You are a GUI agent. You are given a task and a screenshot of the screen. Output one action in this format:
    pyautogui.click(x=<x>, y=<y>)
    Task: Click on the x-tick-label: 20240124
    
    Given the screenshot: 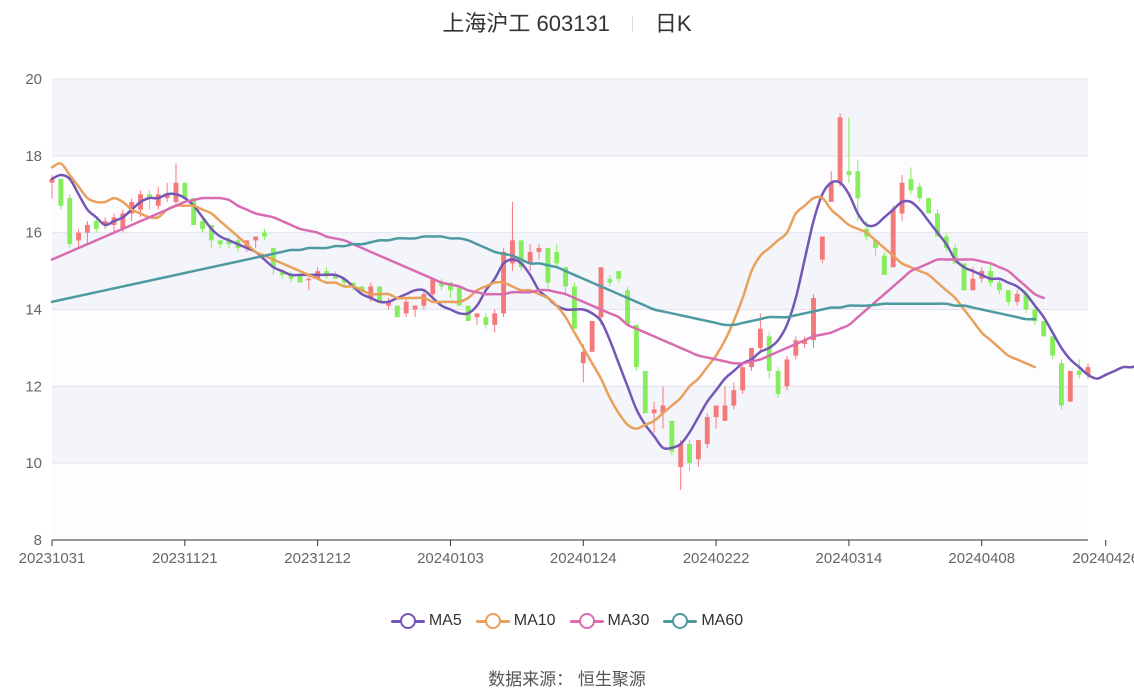 What is the action you would take?
    pyautogui.click(x=583, y=558)
    